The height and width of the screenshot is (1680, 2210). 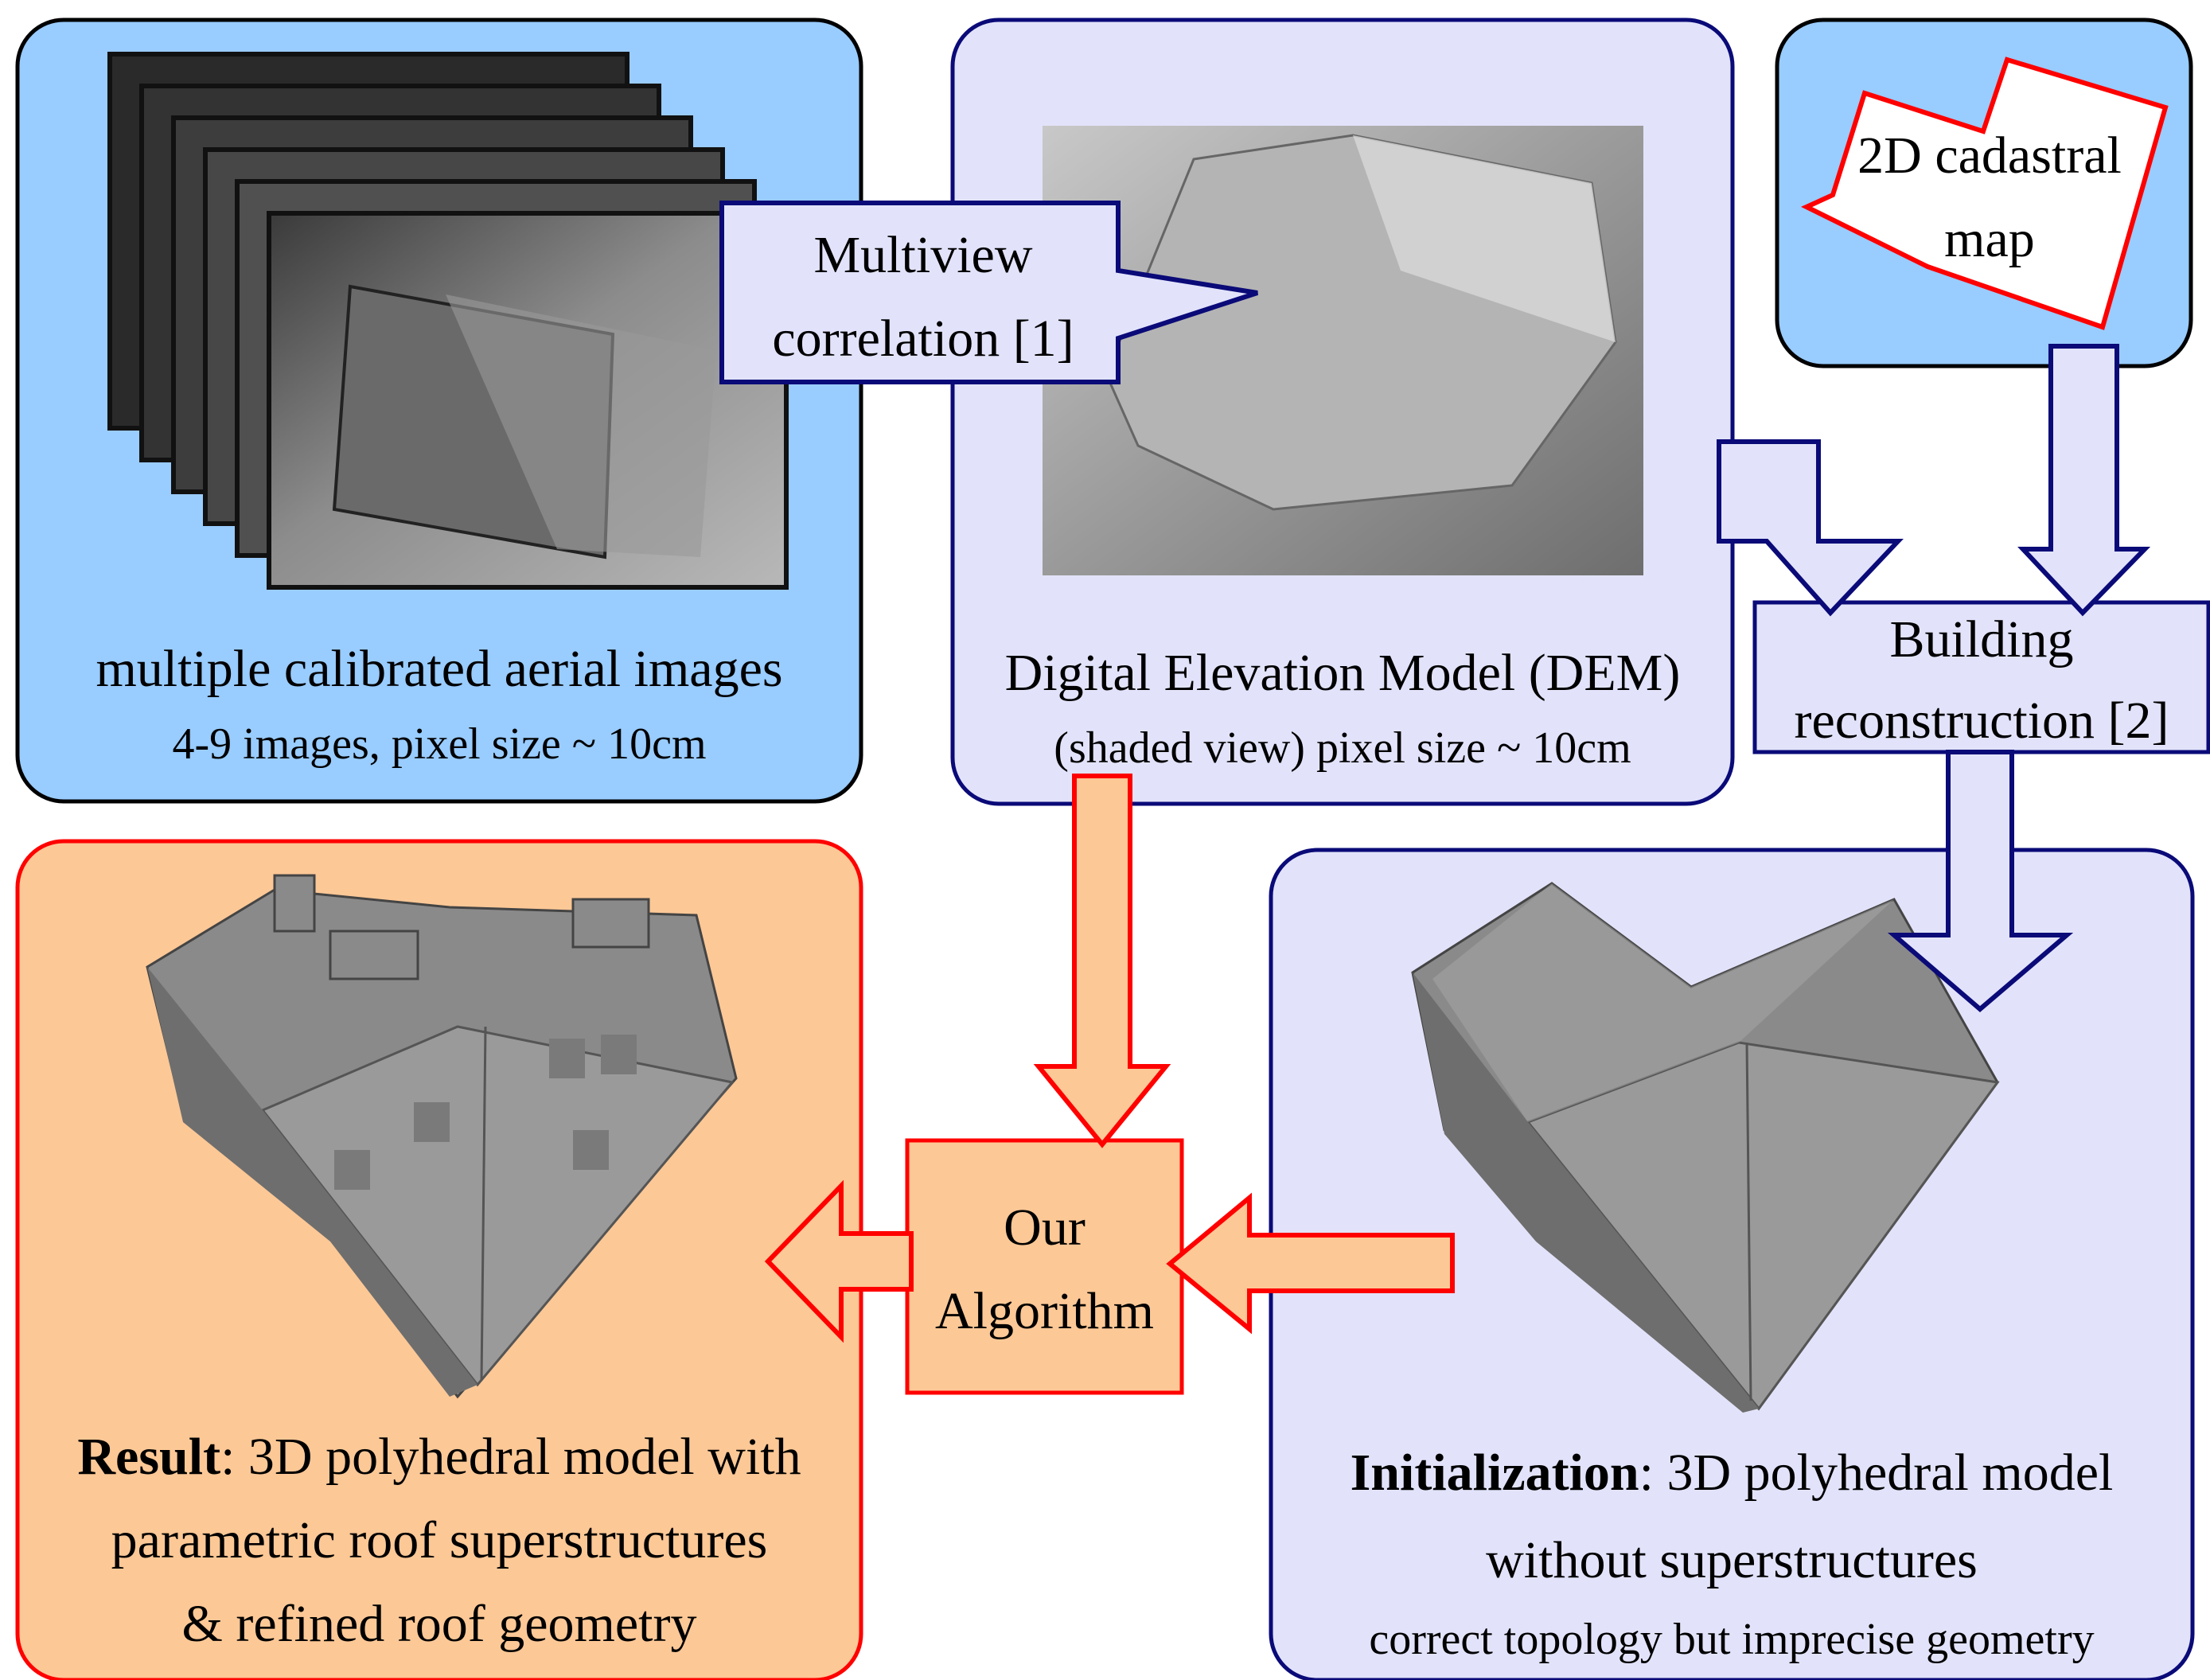 What do you see at coordinates (1044, 1311) in the screenshot?
I see `algorithm-label-line2: Algorithm` at bounding box center [1044, 1311].